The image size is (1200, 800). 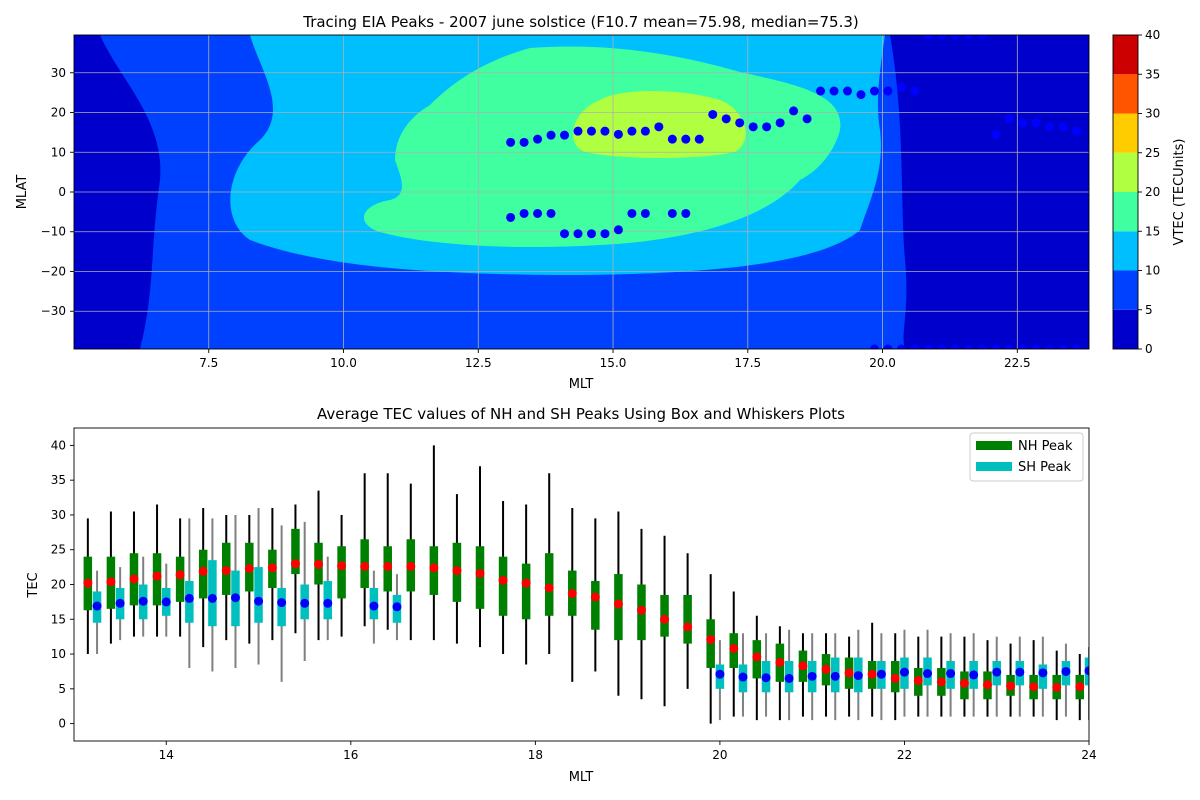 I want to click on x-tick-label: 7.5, so click(x=208, y=363).